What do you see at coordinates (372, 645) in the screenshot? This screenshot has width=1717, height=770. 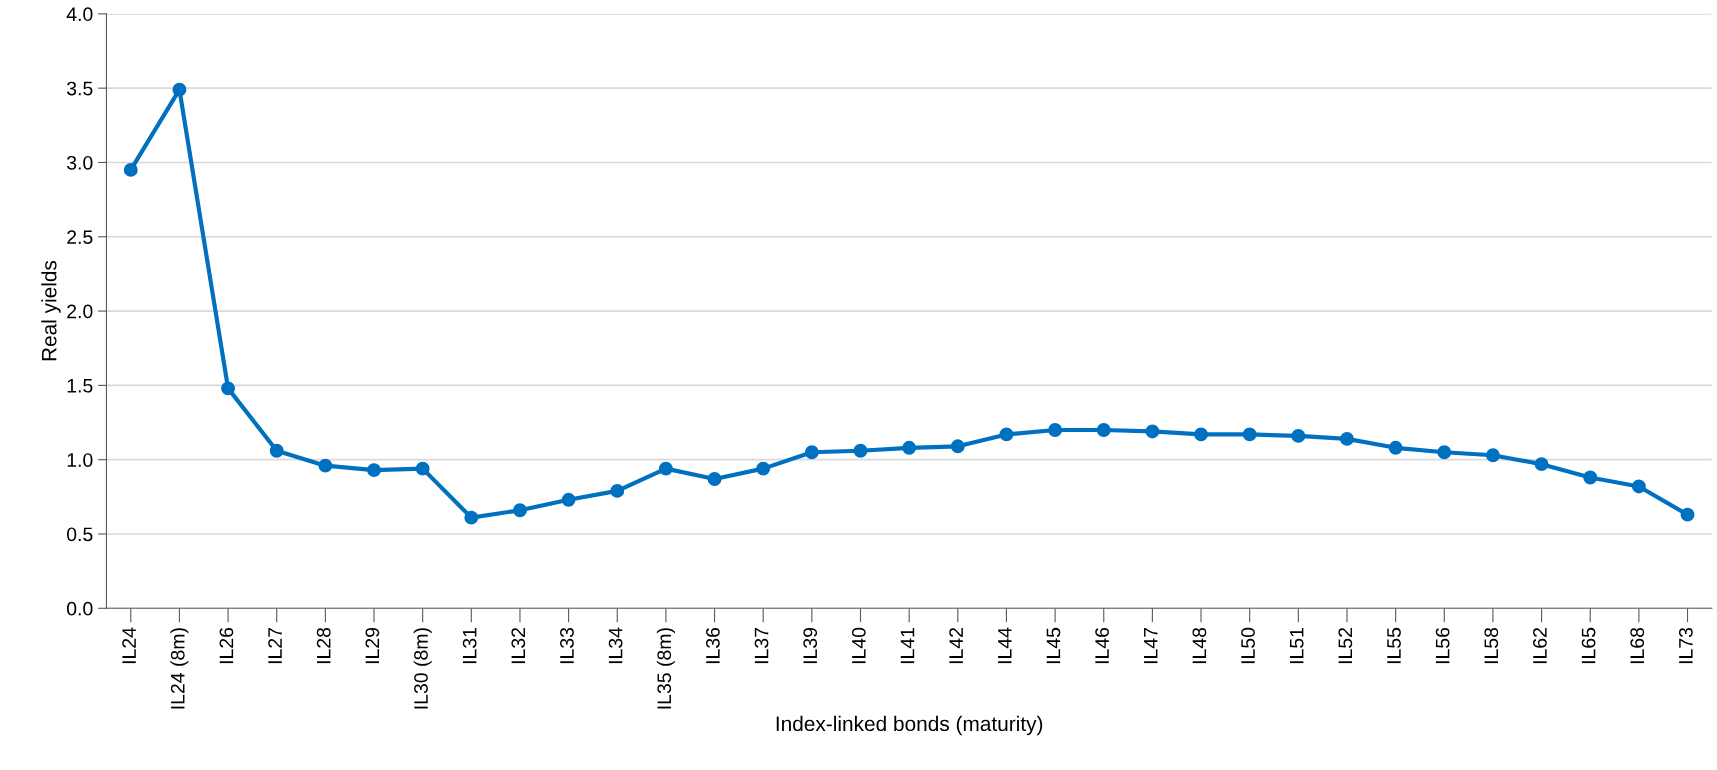 I see `x-tick-label: IL29` at bounding box center [372, 645].